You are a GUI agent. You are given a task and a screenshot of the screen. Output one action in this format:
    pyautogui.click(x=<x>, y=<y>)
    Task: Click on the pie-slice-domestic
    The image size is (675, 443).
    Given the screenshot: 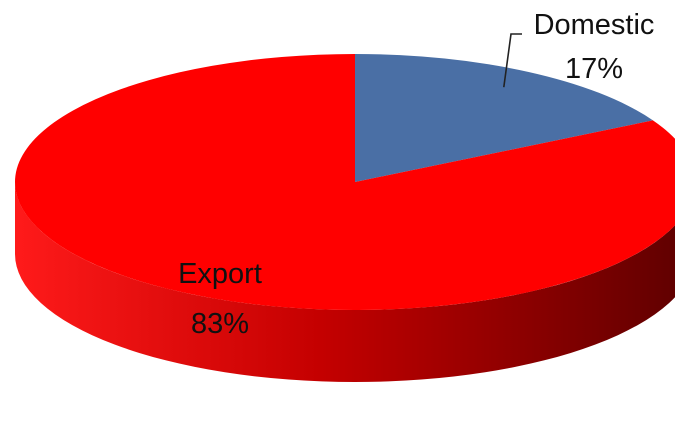 What is the action you would take?
    pyautogui.click(x=504, y=118)
    